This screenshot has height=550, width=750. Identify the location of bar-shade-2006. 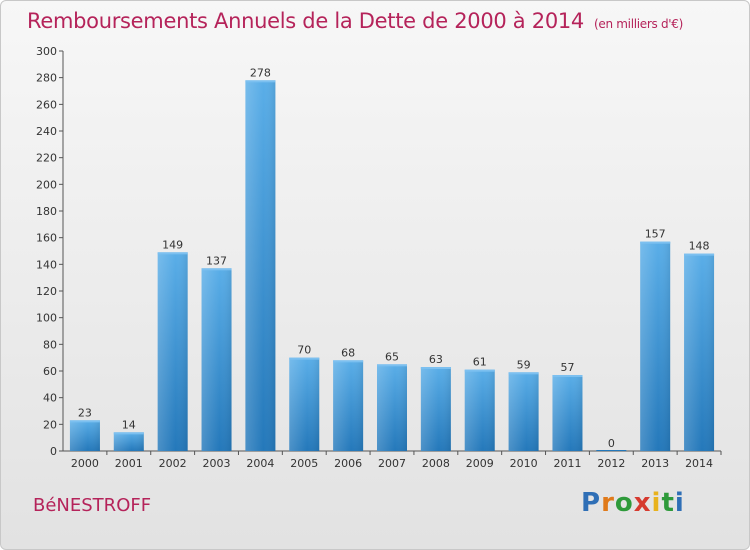
(348, 405).